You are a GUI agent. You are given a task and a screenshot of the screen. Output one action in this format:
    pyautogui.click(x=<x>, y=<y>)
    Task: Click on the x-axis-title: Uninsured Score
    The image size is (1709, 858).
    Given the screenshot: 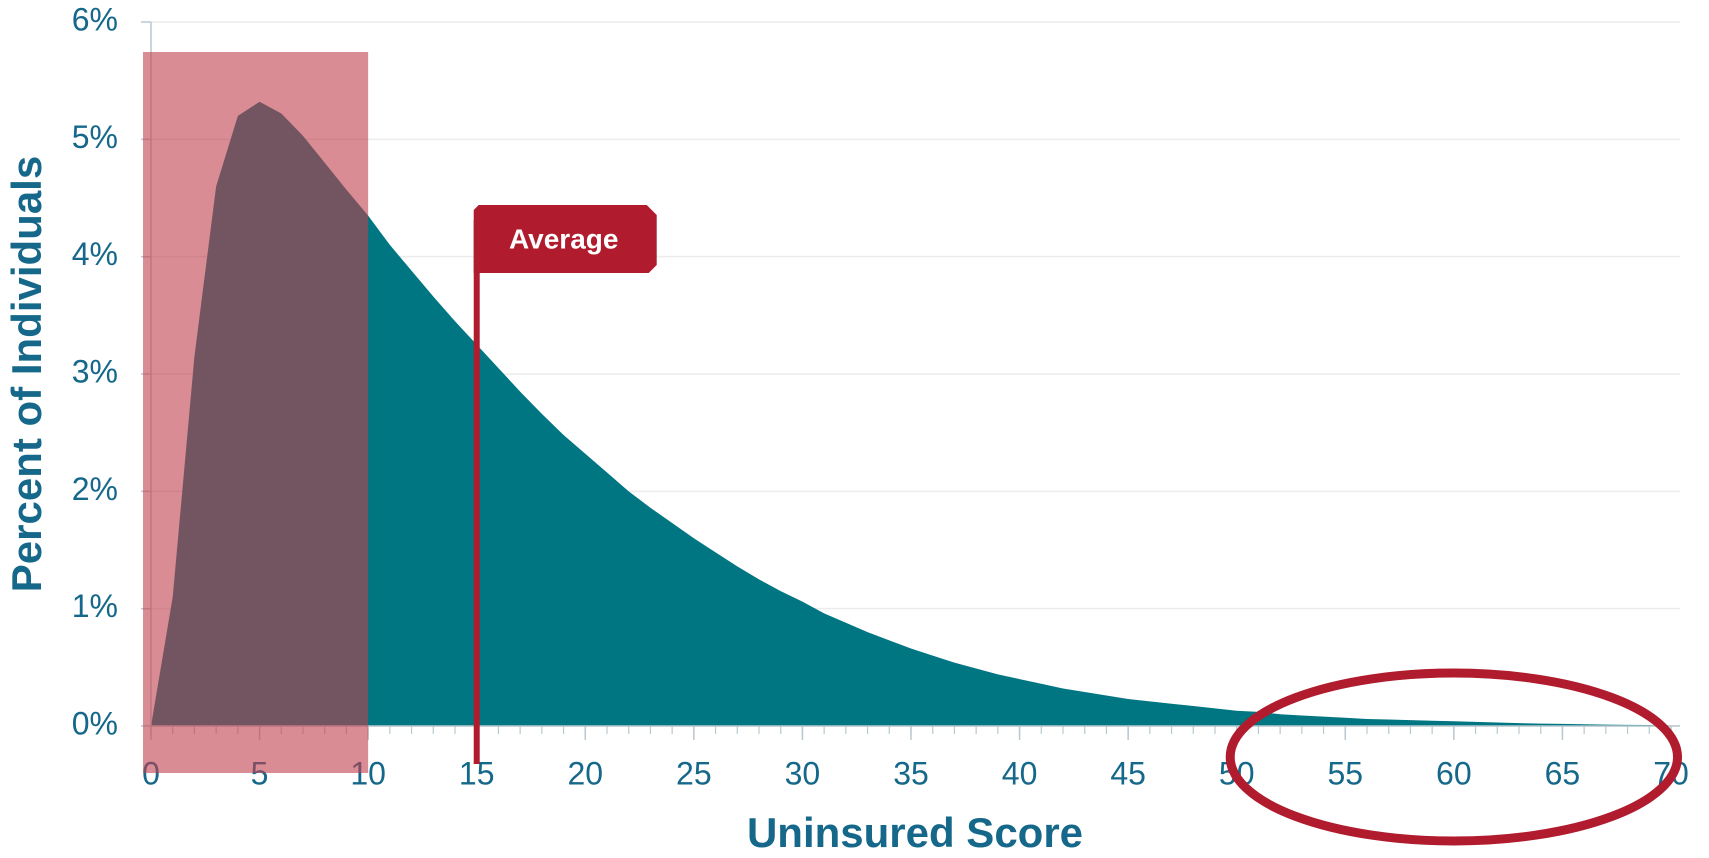 What is the action you would take?
    pyautogui.click(x=915, y=832)
    